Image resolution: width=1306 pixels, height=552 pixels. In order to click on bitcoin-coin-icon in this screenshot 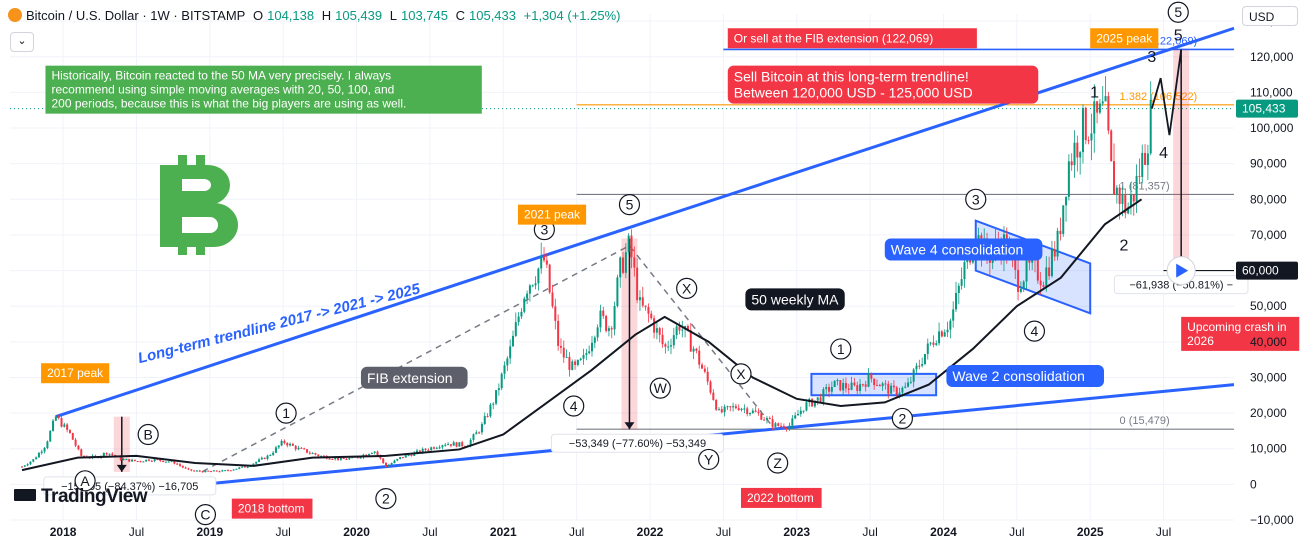, I will do `click(15, 15)`.